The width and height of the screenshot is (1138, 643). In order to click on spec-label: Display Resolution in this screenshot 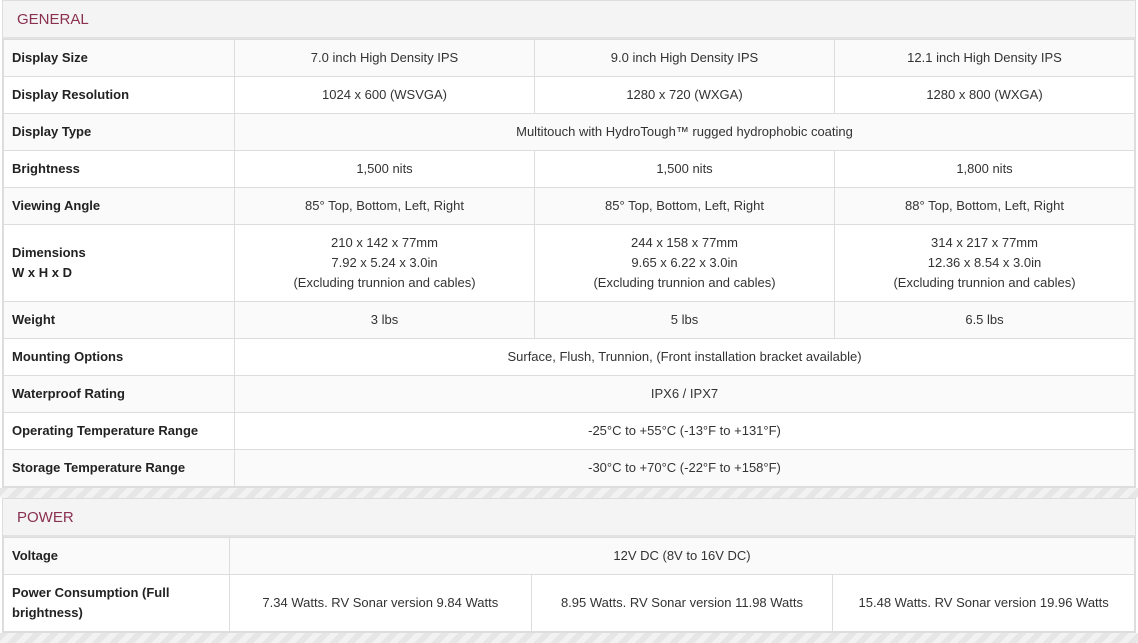, I will do `click(119, 95)`.